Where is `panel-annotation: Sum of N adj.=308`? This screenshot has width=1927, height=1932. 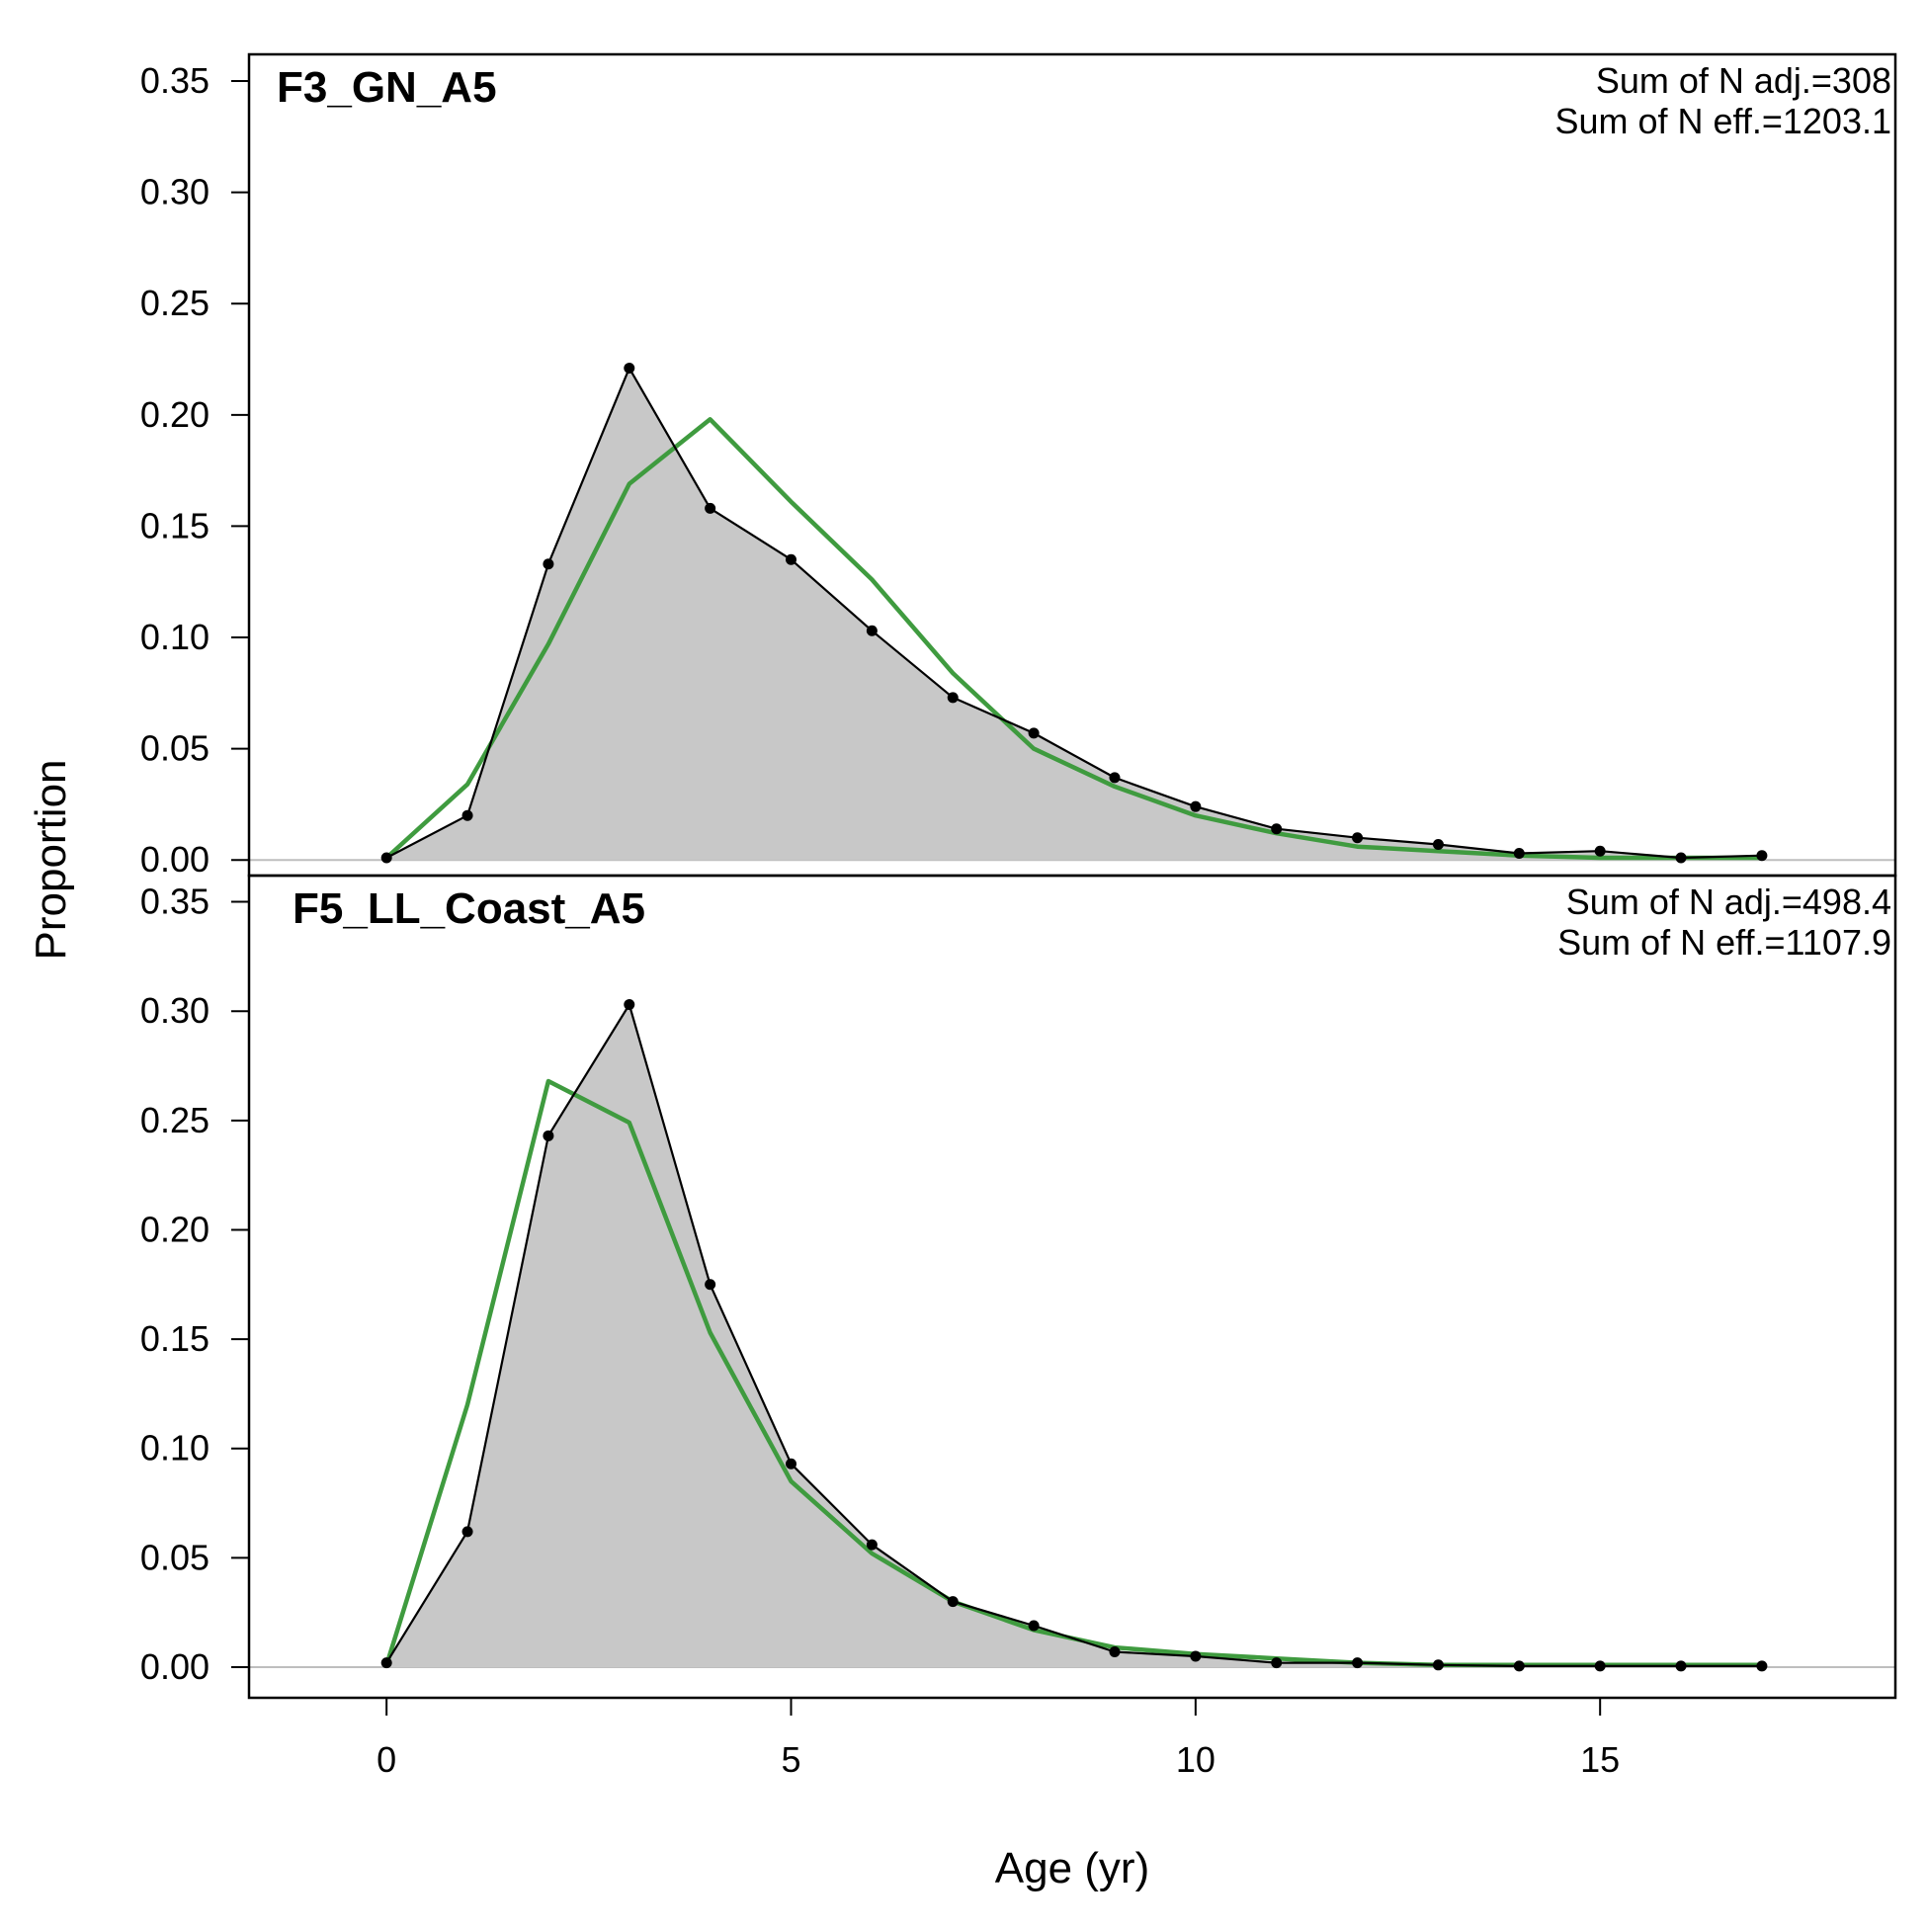
panel-annotation: Sum of N adj.=308 is located at coordinates (1743, 80).